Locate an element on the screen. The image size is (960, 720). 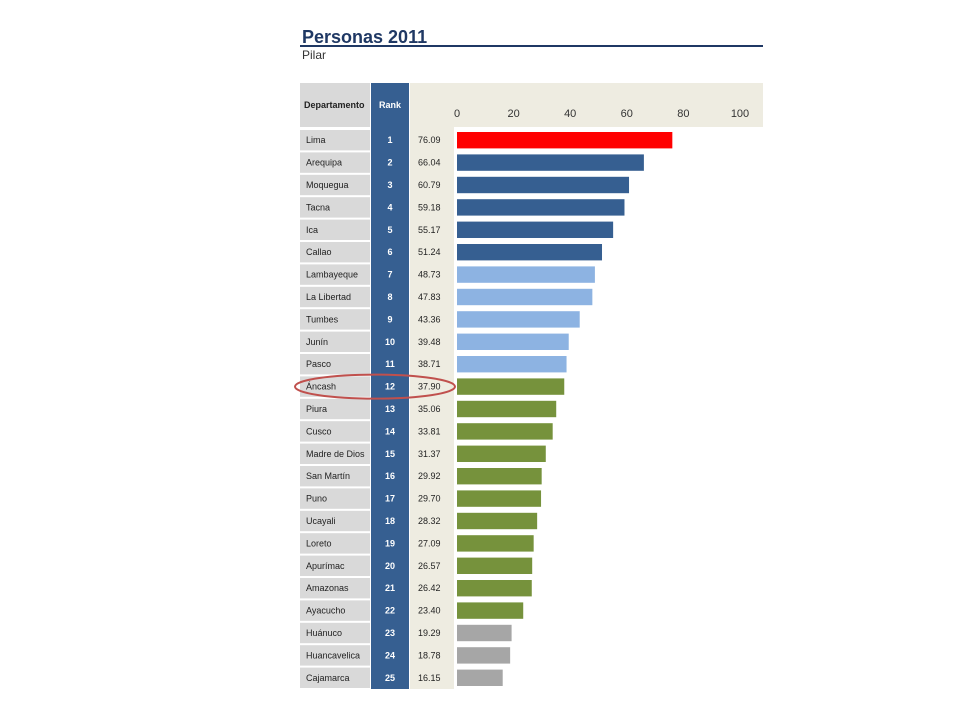
value-label: 76.09 is located at coordinates (429, 140).